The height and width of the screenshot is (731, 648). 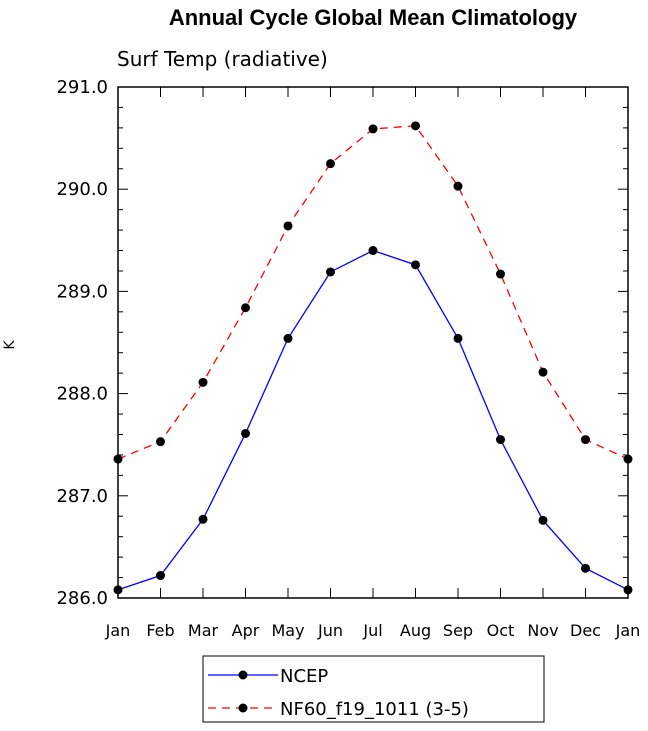 I want to click on chart-subtitle: Surf Temp (radiative), so click(x=222, y=59).